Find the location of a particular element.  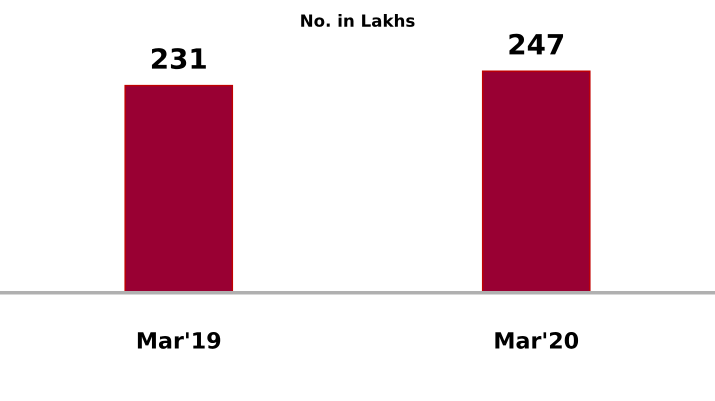

data-label: 247 is located at coordinates (536, 44).